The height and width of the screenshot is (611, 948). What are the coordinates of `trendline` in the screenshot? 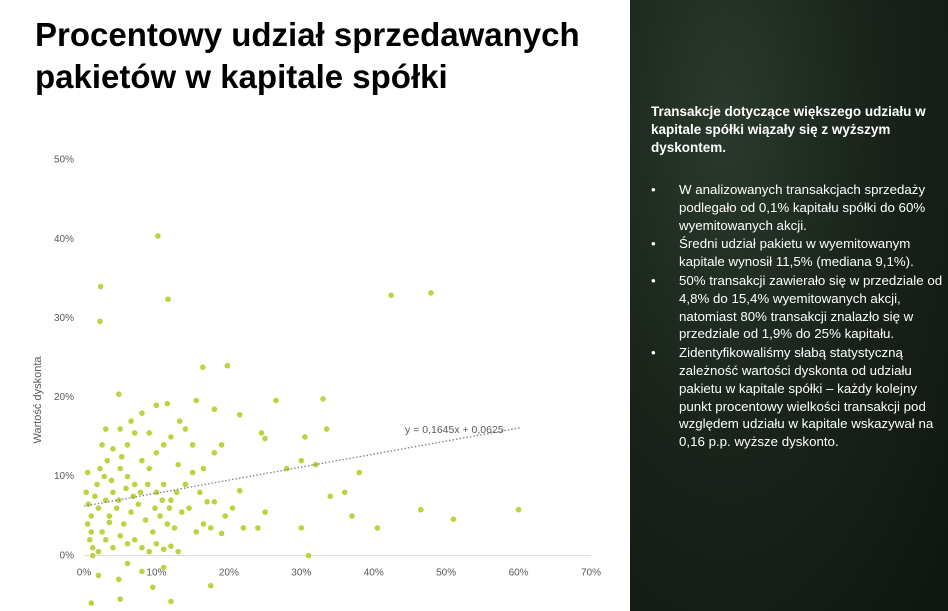 It's located at (302, 467).